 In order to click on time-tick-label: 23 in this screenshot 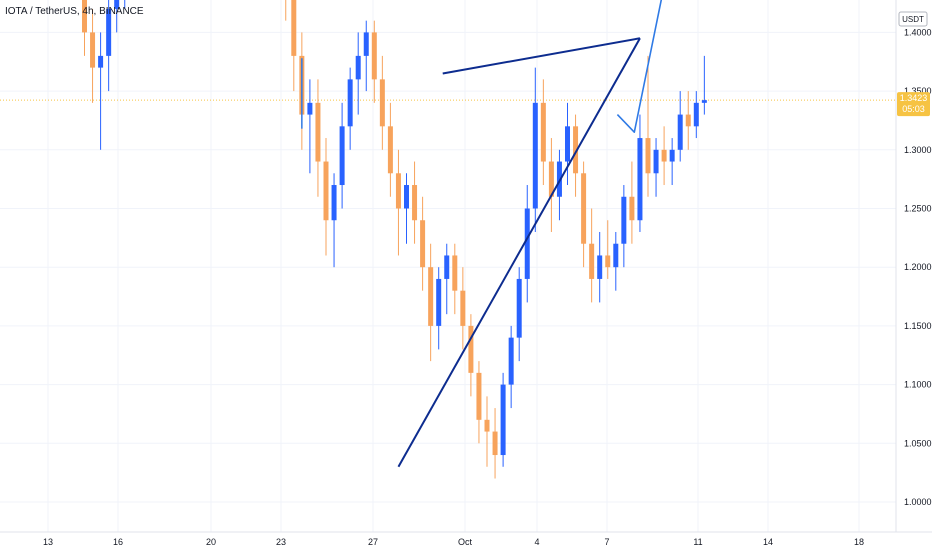, I will do `click(281, 542)`.